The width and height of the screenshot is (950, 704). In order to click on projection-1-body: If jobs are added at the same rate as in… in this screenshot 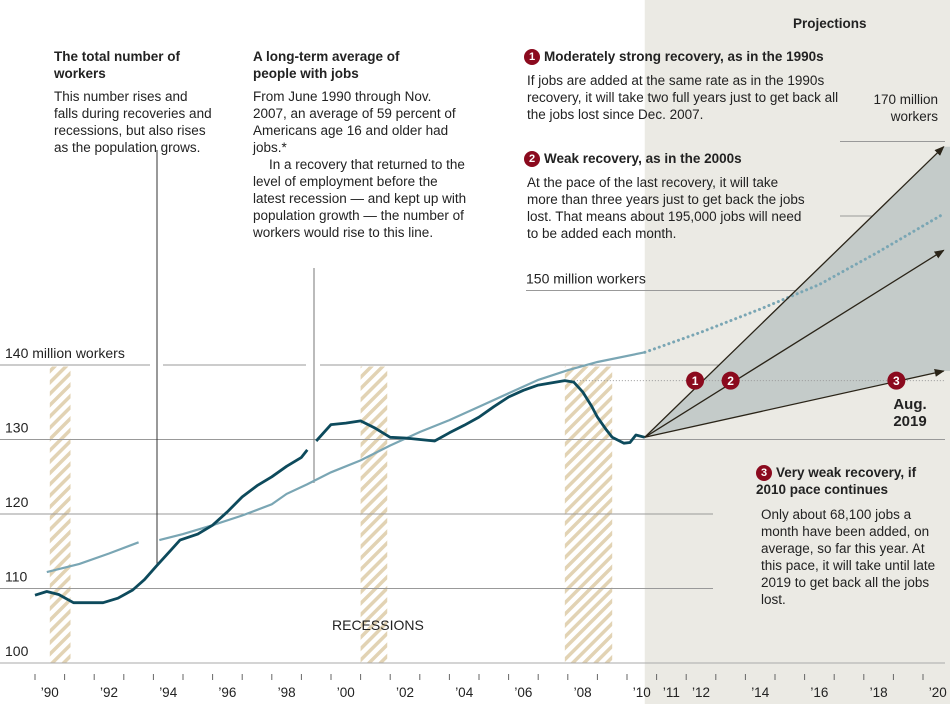, I will do `click(683, 97)`.